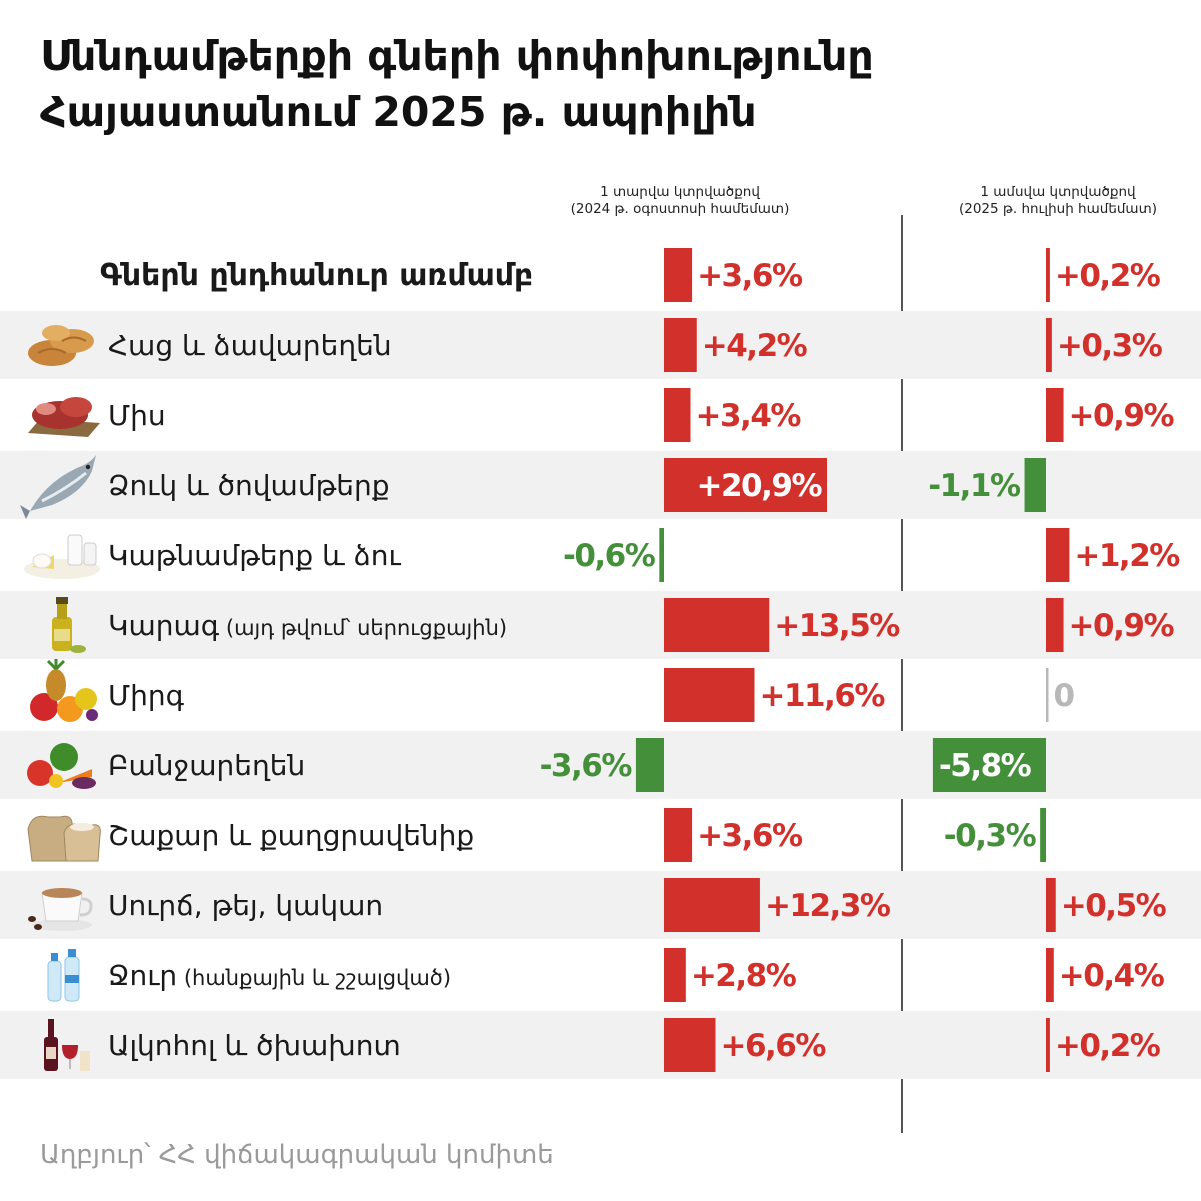  I want to click on year-column-header-line-2: (2024 թ. օգոստոսի համեմատ), so click(680, 209).